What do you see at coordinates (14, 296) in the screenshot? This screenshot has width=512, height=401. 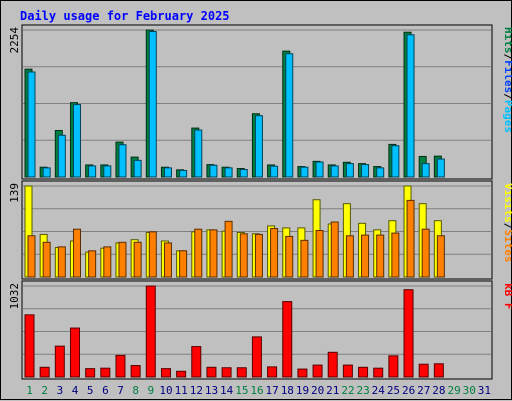 I see `panel-3-max-label: 1032` at bounding box center [14, 296].